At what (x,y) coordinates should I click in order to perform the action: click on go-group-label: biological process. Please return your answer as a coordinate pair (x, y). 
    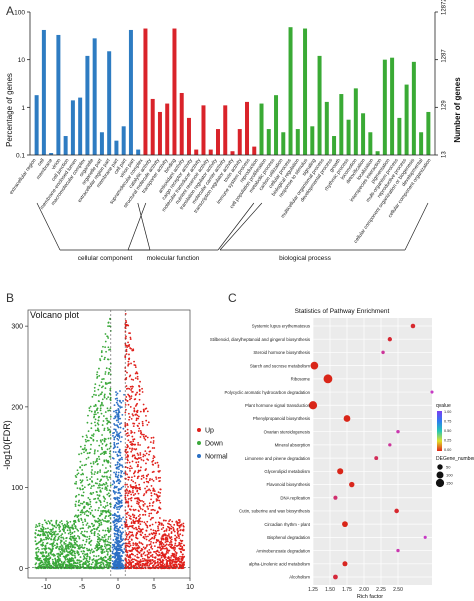
    Looking at the image, I should click on (305, 258).